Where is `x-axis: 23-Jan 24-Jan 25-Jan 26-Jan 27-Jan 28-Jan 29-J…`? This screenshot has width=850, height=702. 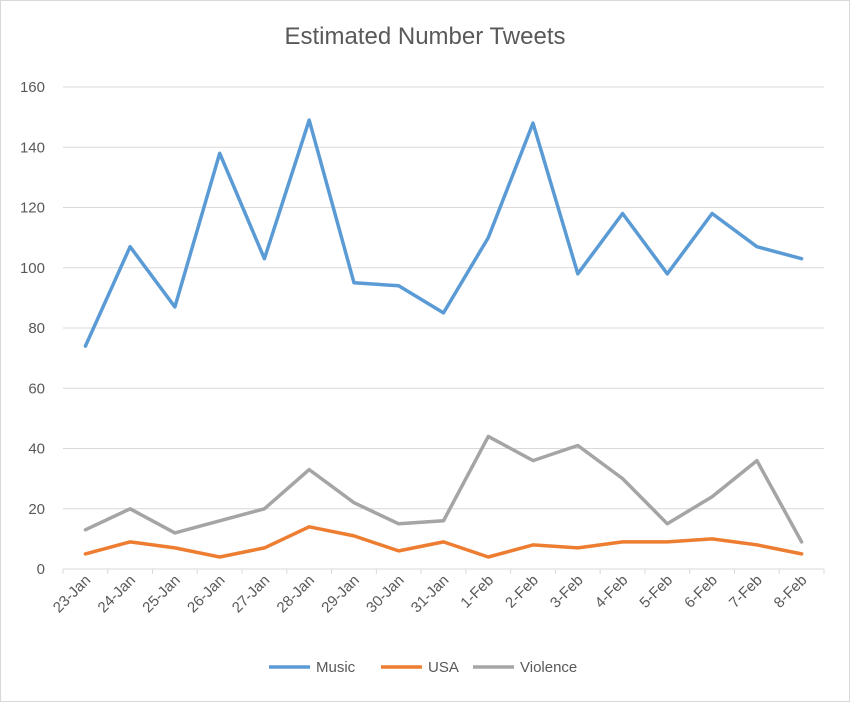
x-axis: 23-Jan 24-Jan 25-Jan 26-Jan 27-Jan 28-Jan 29-J… is located at coordinates (437, 592).